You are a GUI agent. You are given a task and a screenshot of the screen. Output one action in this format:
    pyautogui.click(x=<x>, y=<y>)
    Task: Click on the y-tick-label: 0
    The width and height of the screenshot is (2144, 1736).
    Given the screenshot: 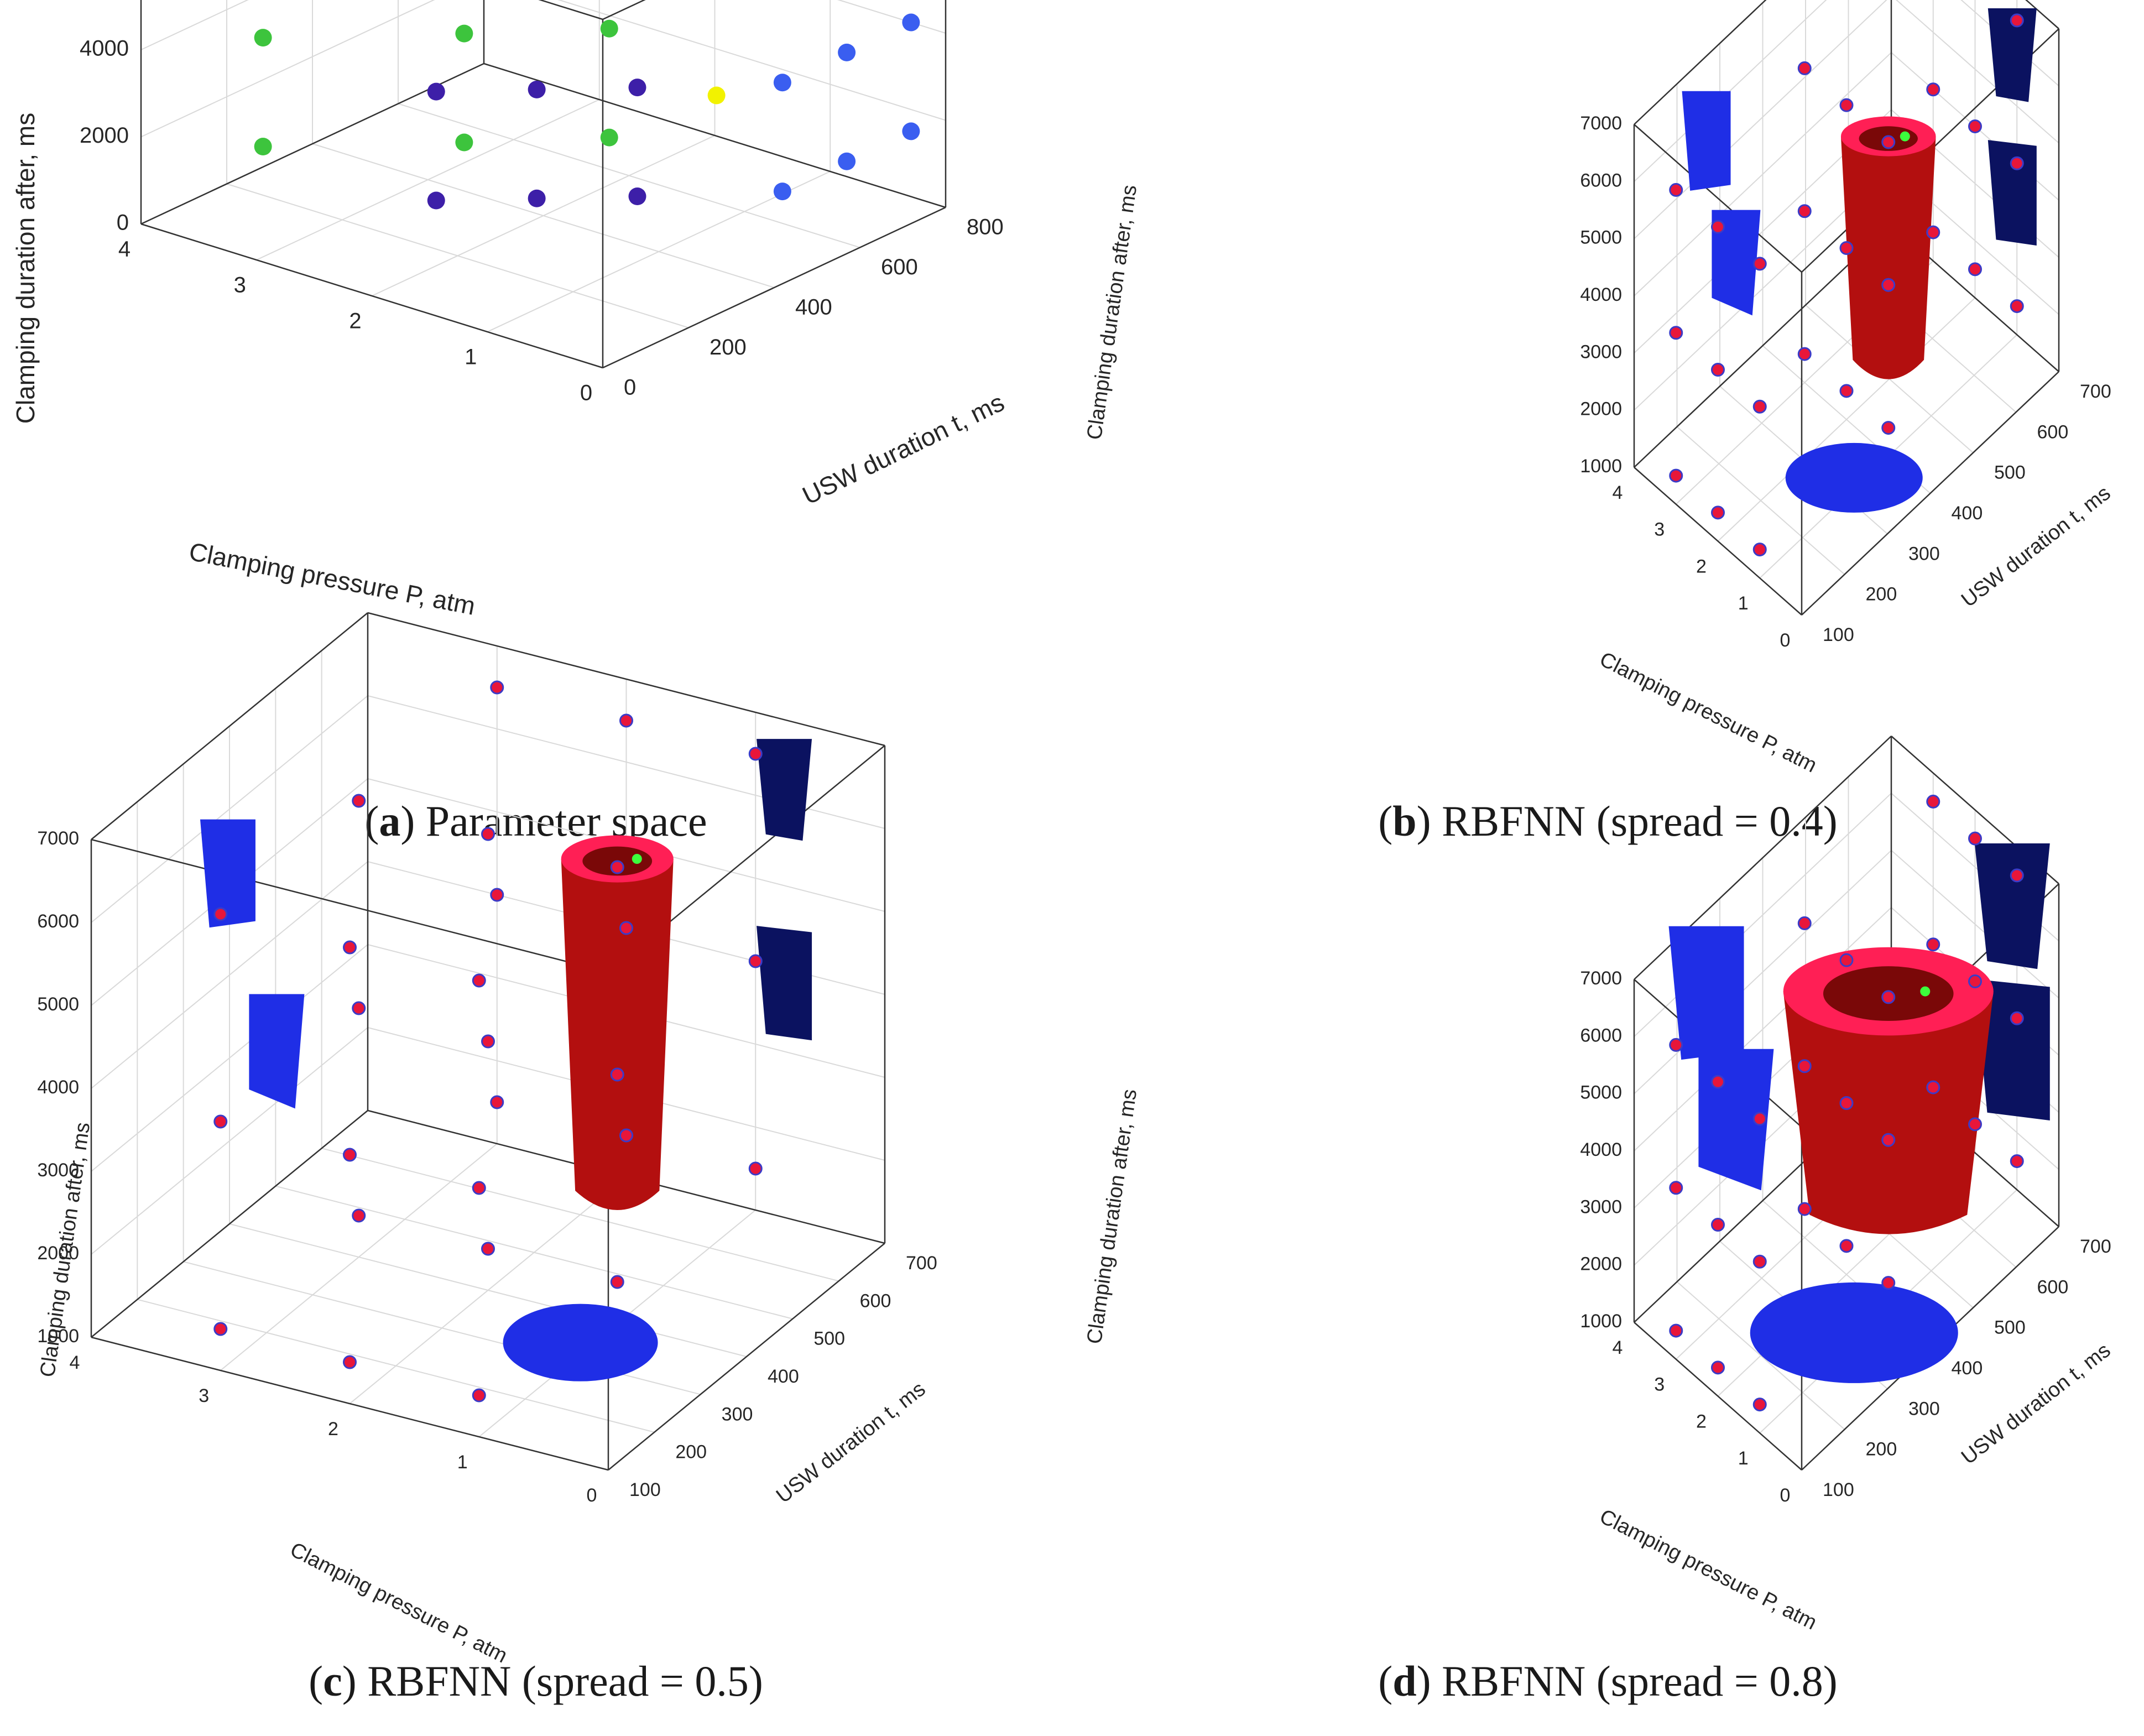 What is the action you would take?
    pyautogui.click(x=630, y=388)
    